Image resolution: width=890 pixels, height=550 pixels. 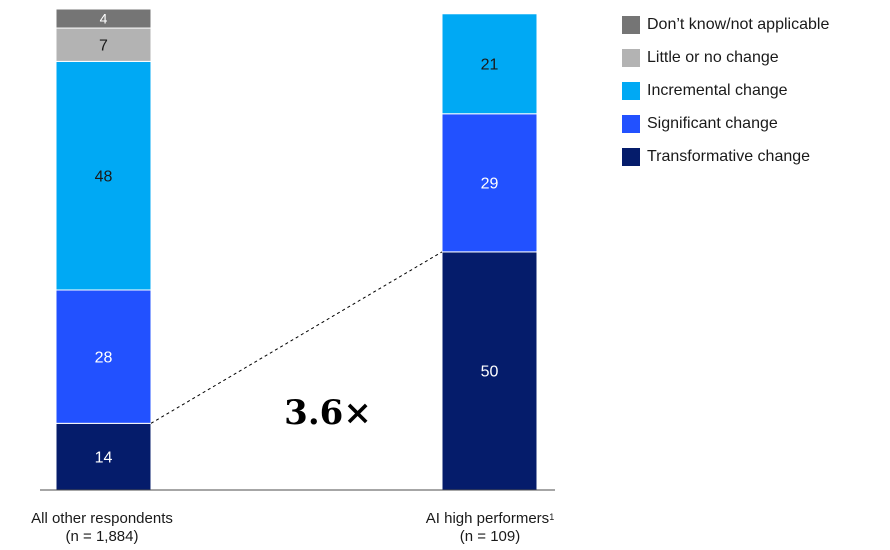 I want to click on legend-item: Significant change, so click(x=725, y=123).